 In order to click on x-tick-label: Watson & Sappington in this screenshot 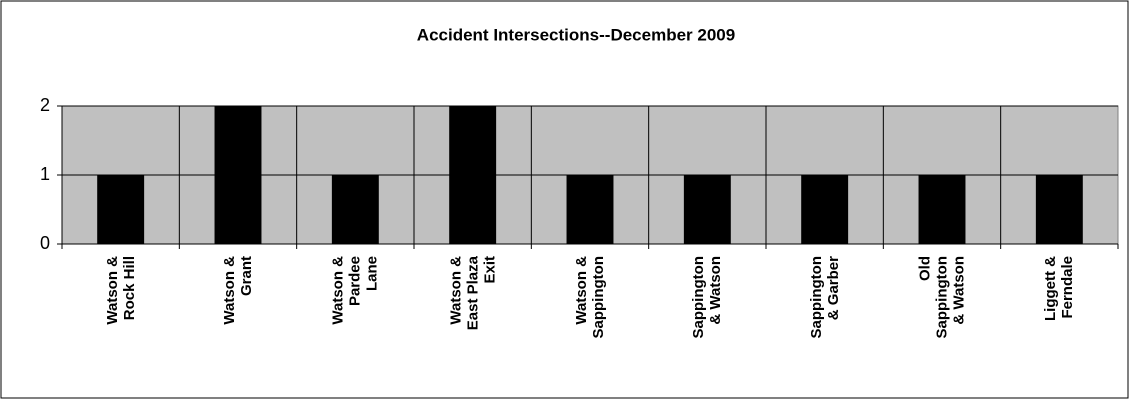, I will do `click(590, 297)`.